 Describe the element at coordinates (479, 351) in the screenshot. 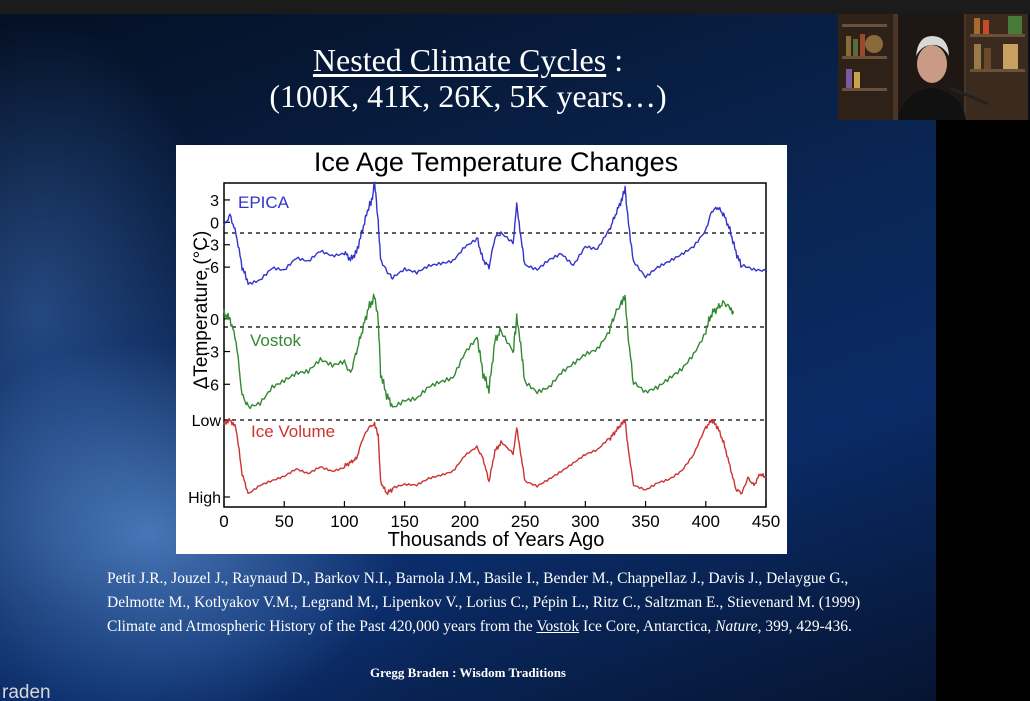

I see `series-line-vostok` at that location.